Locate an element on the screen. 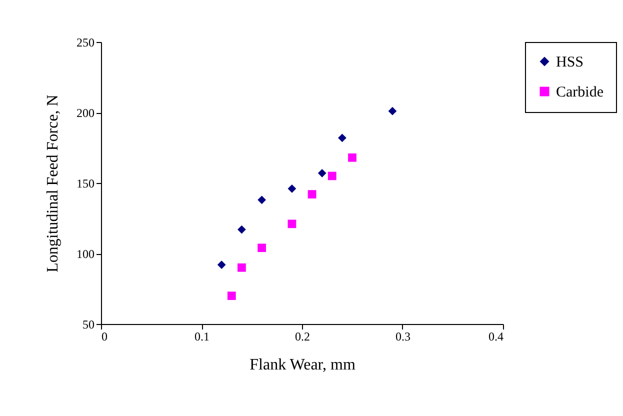 This screenshot has width=623, height=416. y-tick-label: 50 is located at coordinates (88, 325).